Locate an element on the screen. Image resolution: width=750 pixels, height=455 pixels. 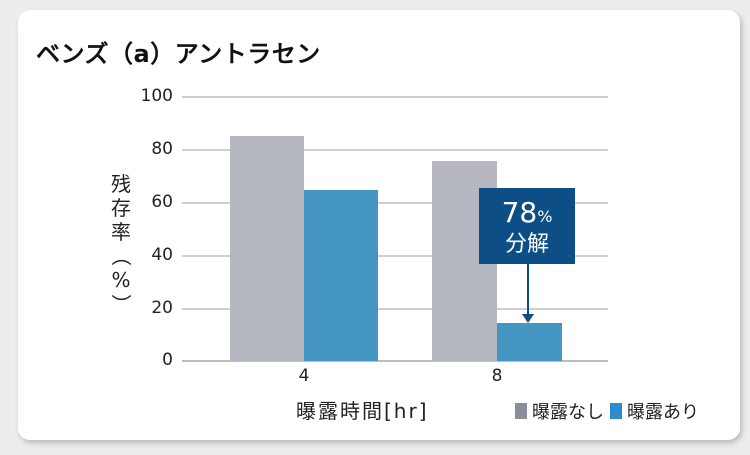
legend-item-exposed: 曝露あり is located at coordinates (654, 411).